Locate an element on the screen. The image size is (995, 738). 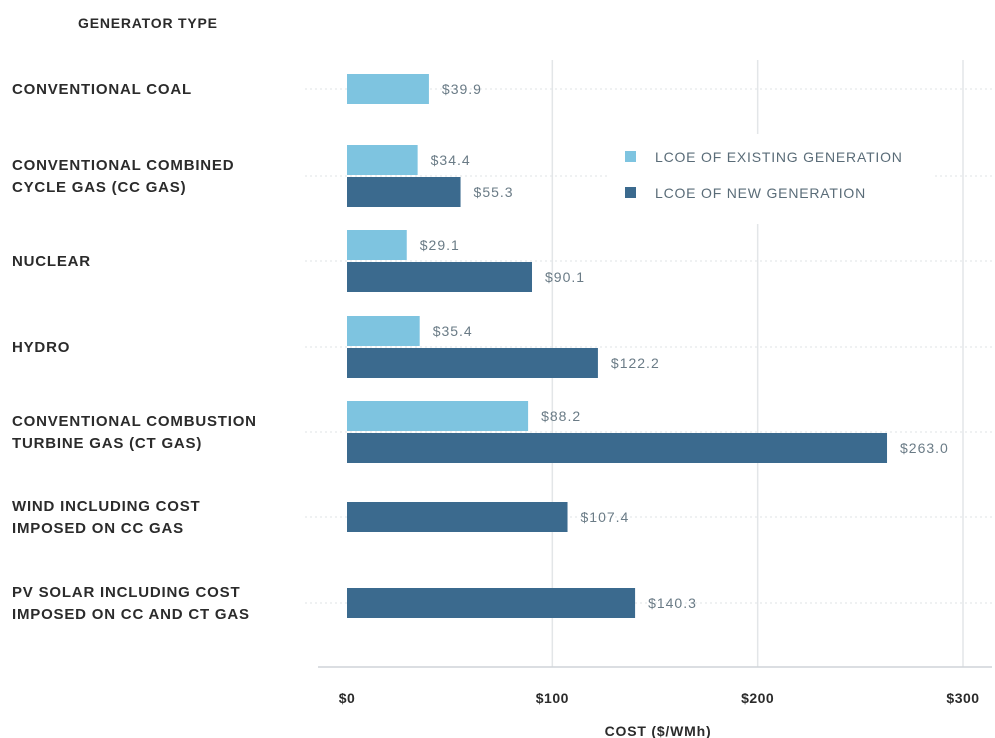
value-label: $55.3 is located at coordinates (494, 192).